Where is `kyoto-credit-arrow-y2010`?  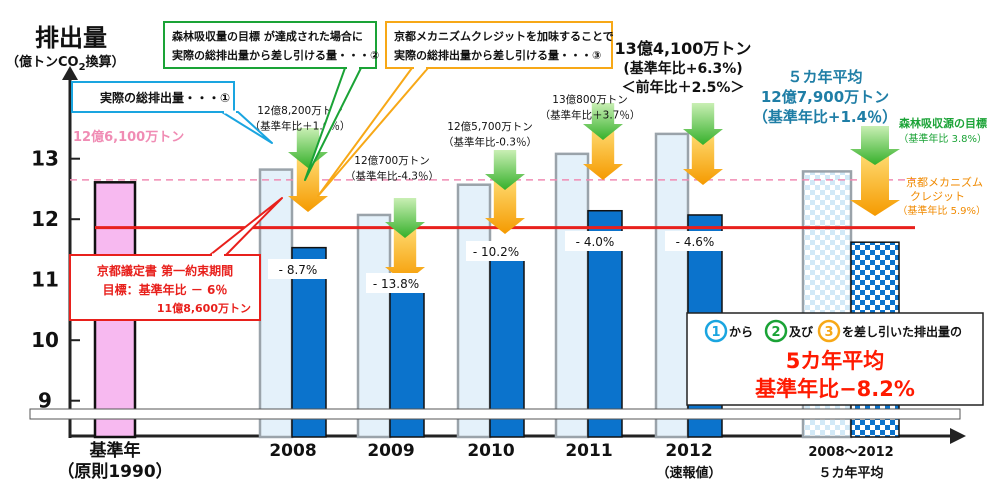 kyoto-credit-arrow-y2010 is located at coordinates (505, 204).